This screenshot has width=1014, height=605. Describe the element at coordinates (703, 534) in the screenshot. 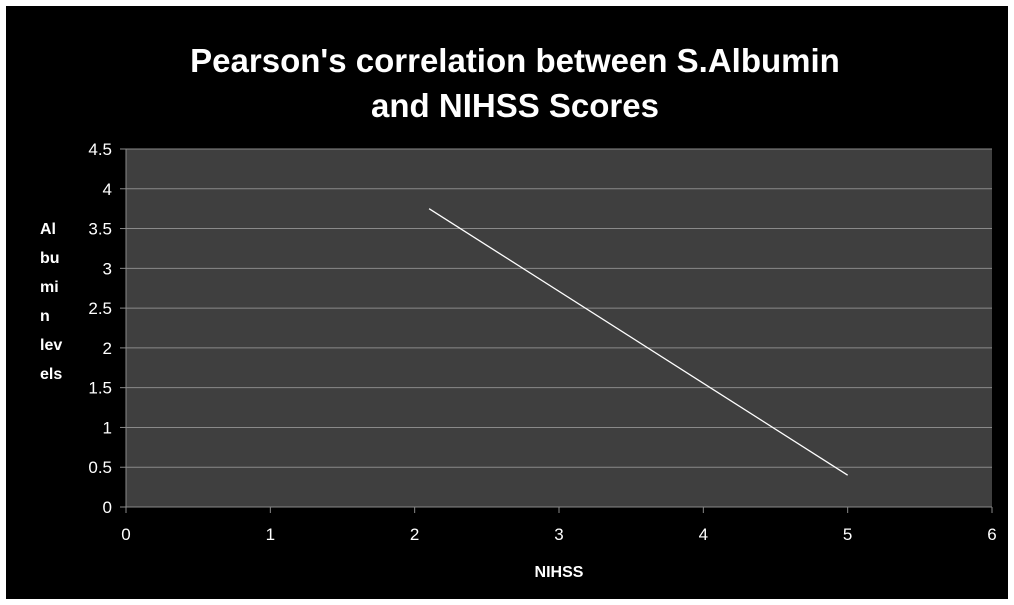

I see `x-tick-label: 4` at that location.